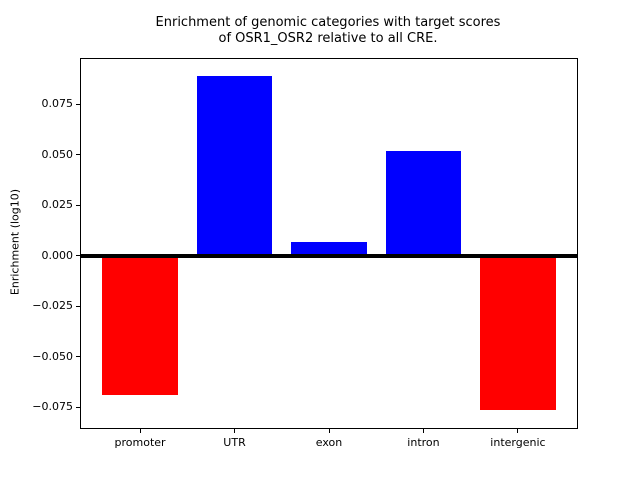  I want to click on x-tick-label-promoter: promoter, so click(140, 442).